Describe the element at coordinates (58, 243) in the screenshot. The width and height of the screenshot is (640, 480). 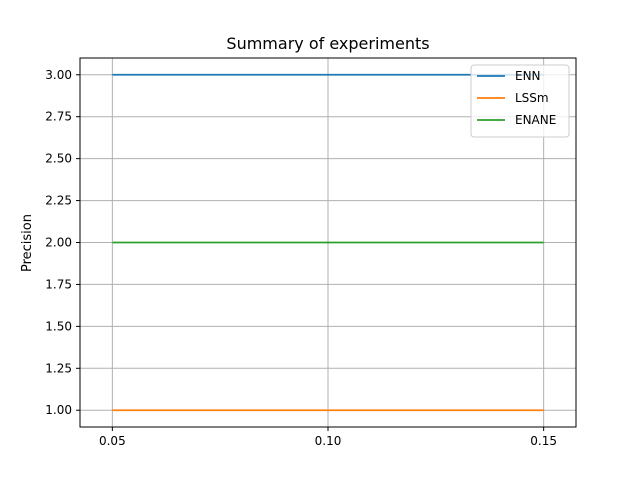
I see `y-tick-label: 2.00` at that location.